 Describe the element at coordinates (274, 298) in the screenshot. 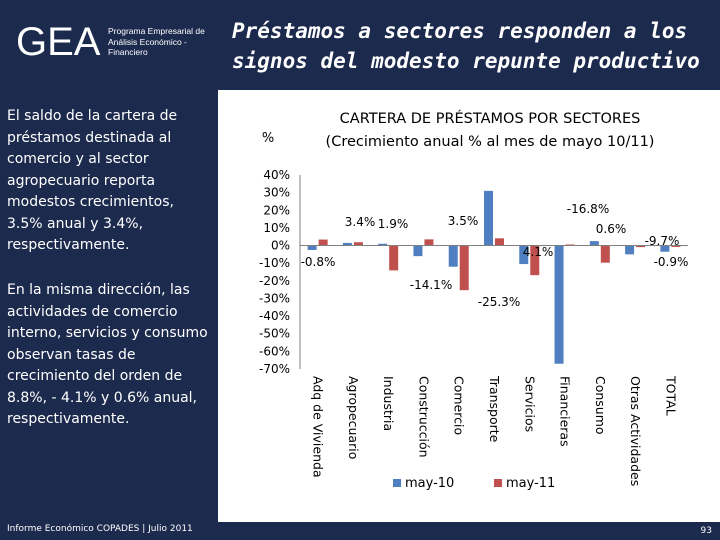

I see `y-tick-label: -30%` at that location.